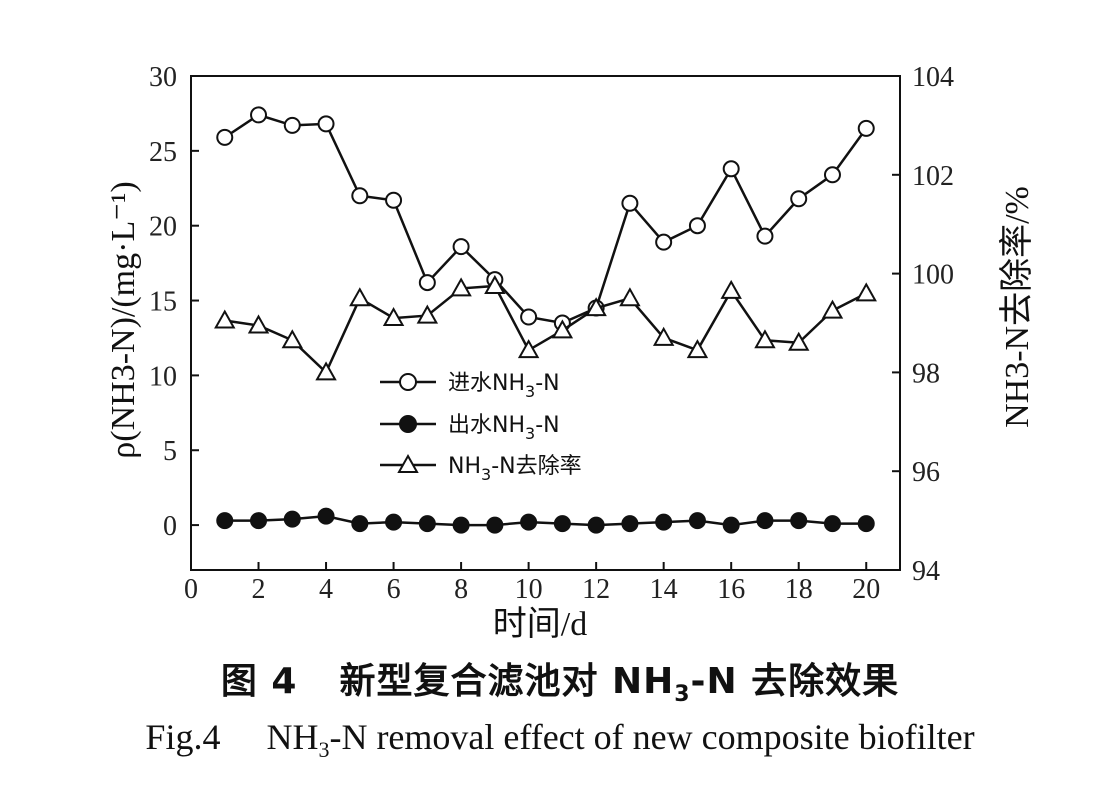 The image size is (1120, 786). I want to click on legend-triangle-marker, so click(408, 463).